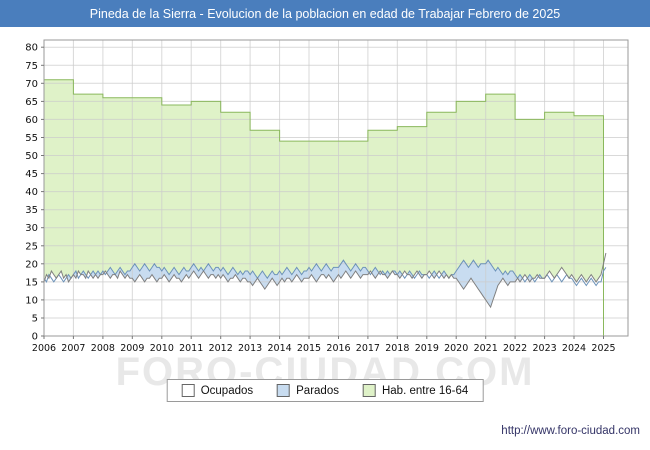 Image resolution: width=650 pixels, height=450 pixels. What do you see at coordinates (31, 246) in the screenshot?
I see `svg-text: 25` at bounding box center [31, 246].